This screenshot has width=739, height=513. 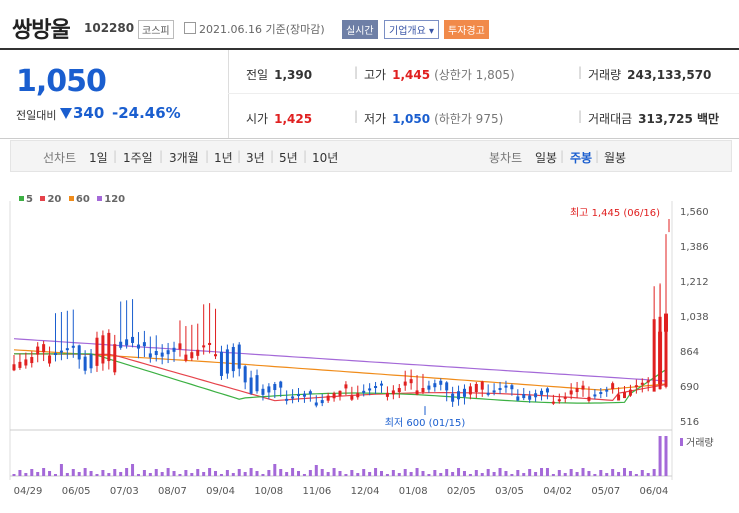 What do you see at coordinates (679, 119) in the screenshot?
I see `amount-value: 313,725 백만` at bounding box center [679, 119].